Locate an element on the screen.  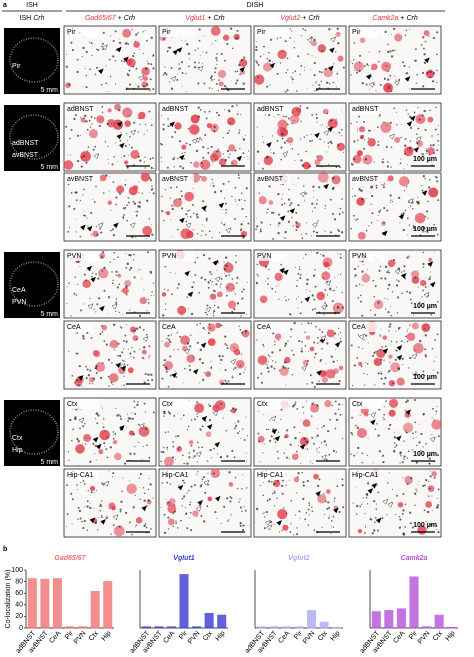
ish-header: ISH is located at coordinates (32, 5).